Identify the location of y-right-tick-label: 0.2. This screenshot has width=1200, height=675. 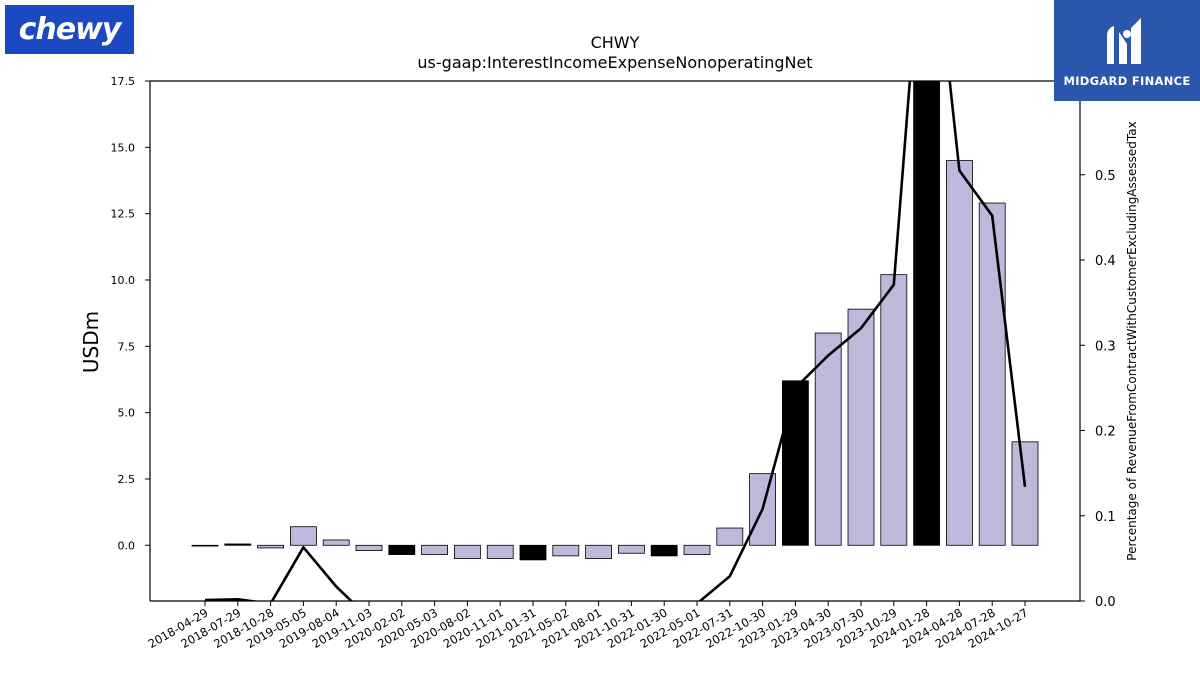
(1105, 432).